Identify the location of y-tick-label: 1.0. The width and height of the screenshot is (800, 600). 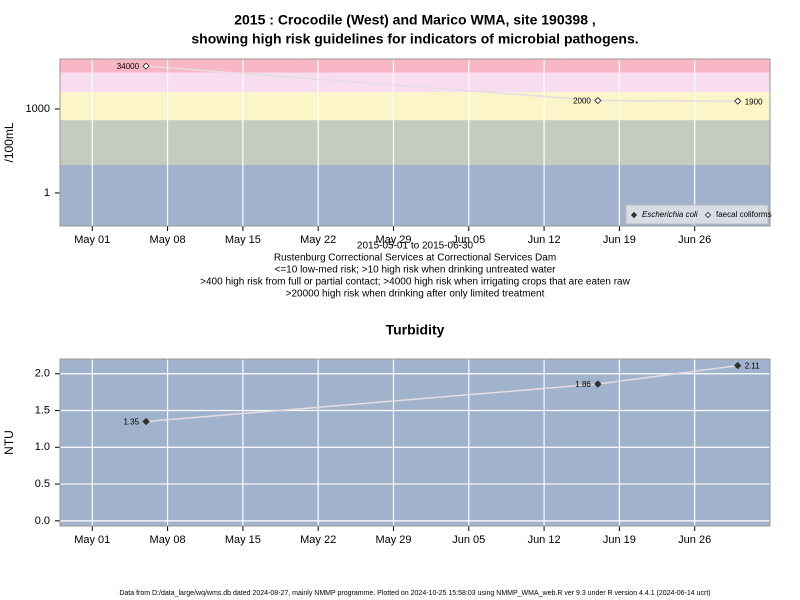
(42, 447).